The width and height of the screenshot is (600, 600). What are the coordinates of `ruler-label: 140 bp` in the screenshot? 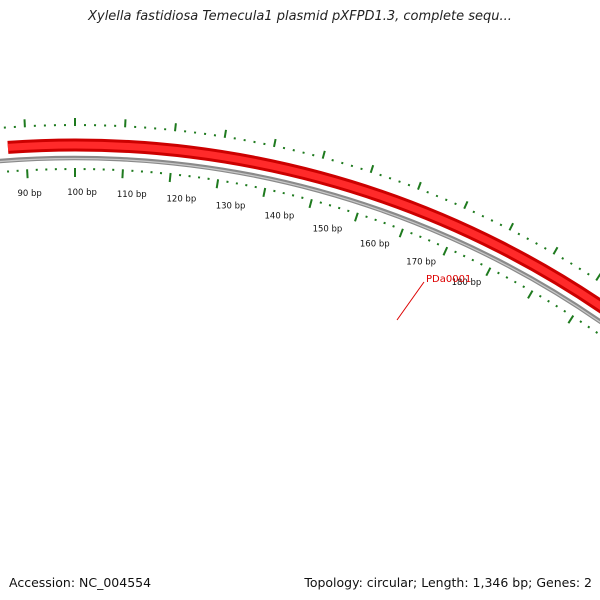 It's located at (280, 217).